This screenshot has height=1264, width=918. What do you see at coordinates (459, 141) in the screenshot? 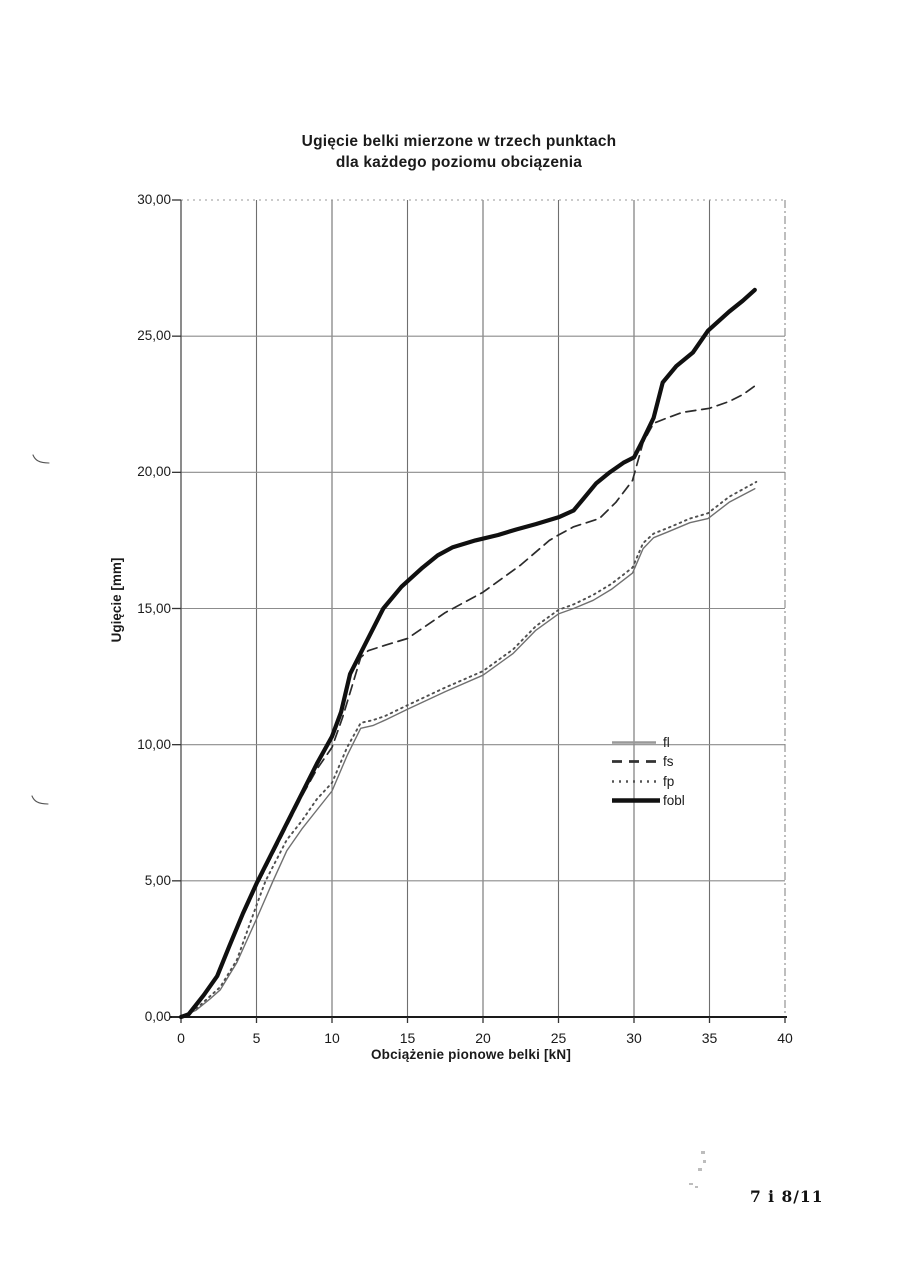
I see `chart-title-line1: Ugięcie belki mierzone w trzech punktach` at bounding box center [459, 141].